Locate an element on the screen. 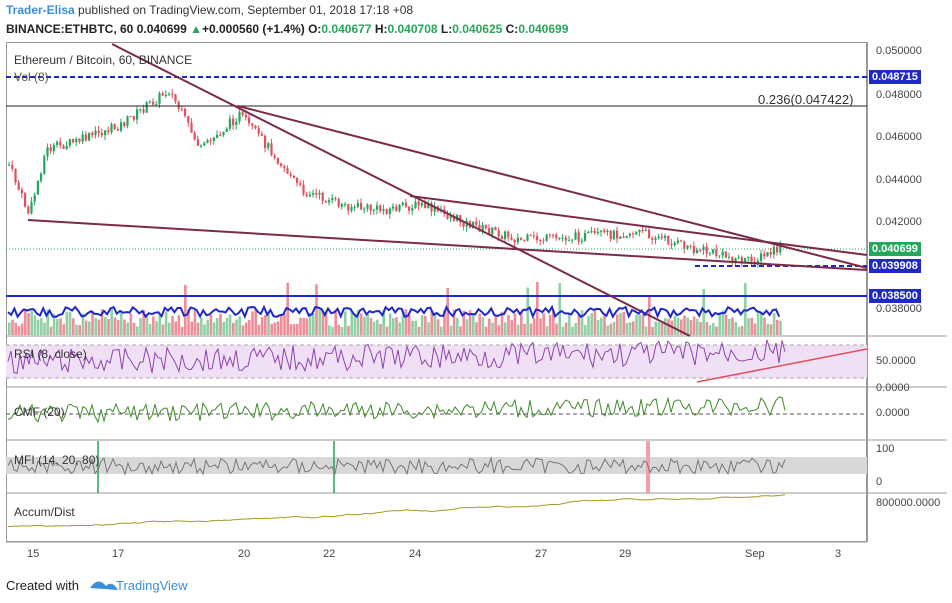 The image size is (952, 603). wedge-upper is located at coordinates (638, 225).